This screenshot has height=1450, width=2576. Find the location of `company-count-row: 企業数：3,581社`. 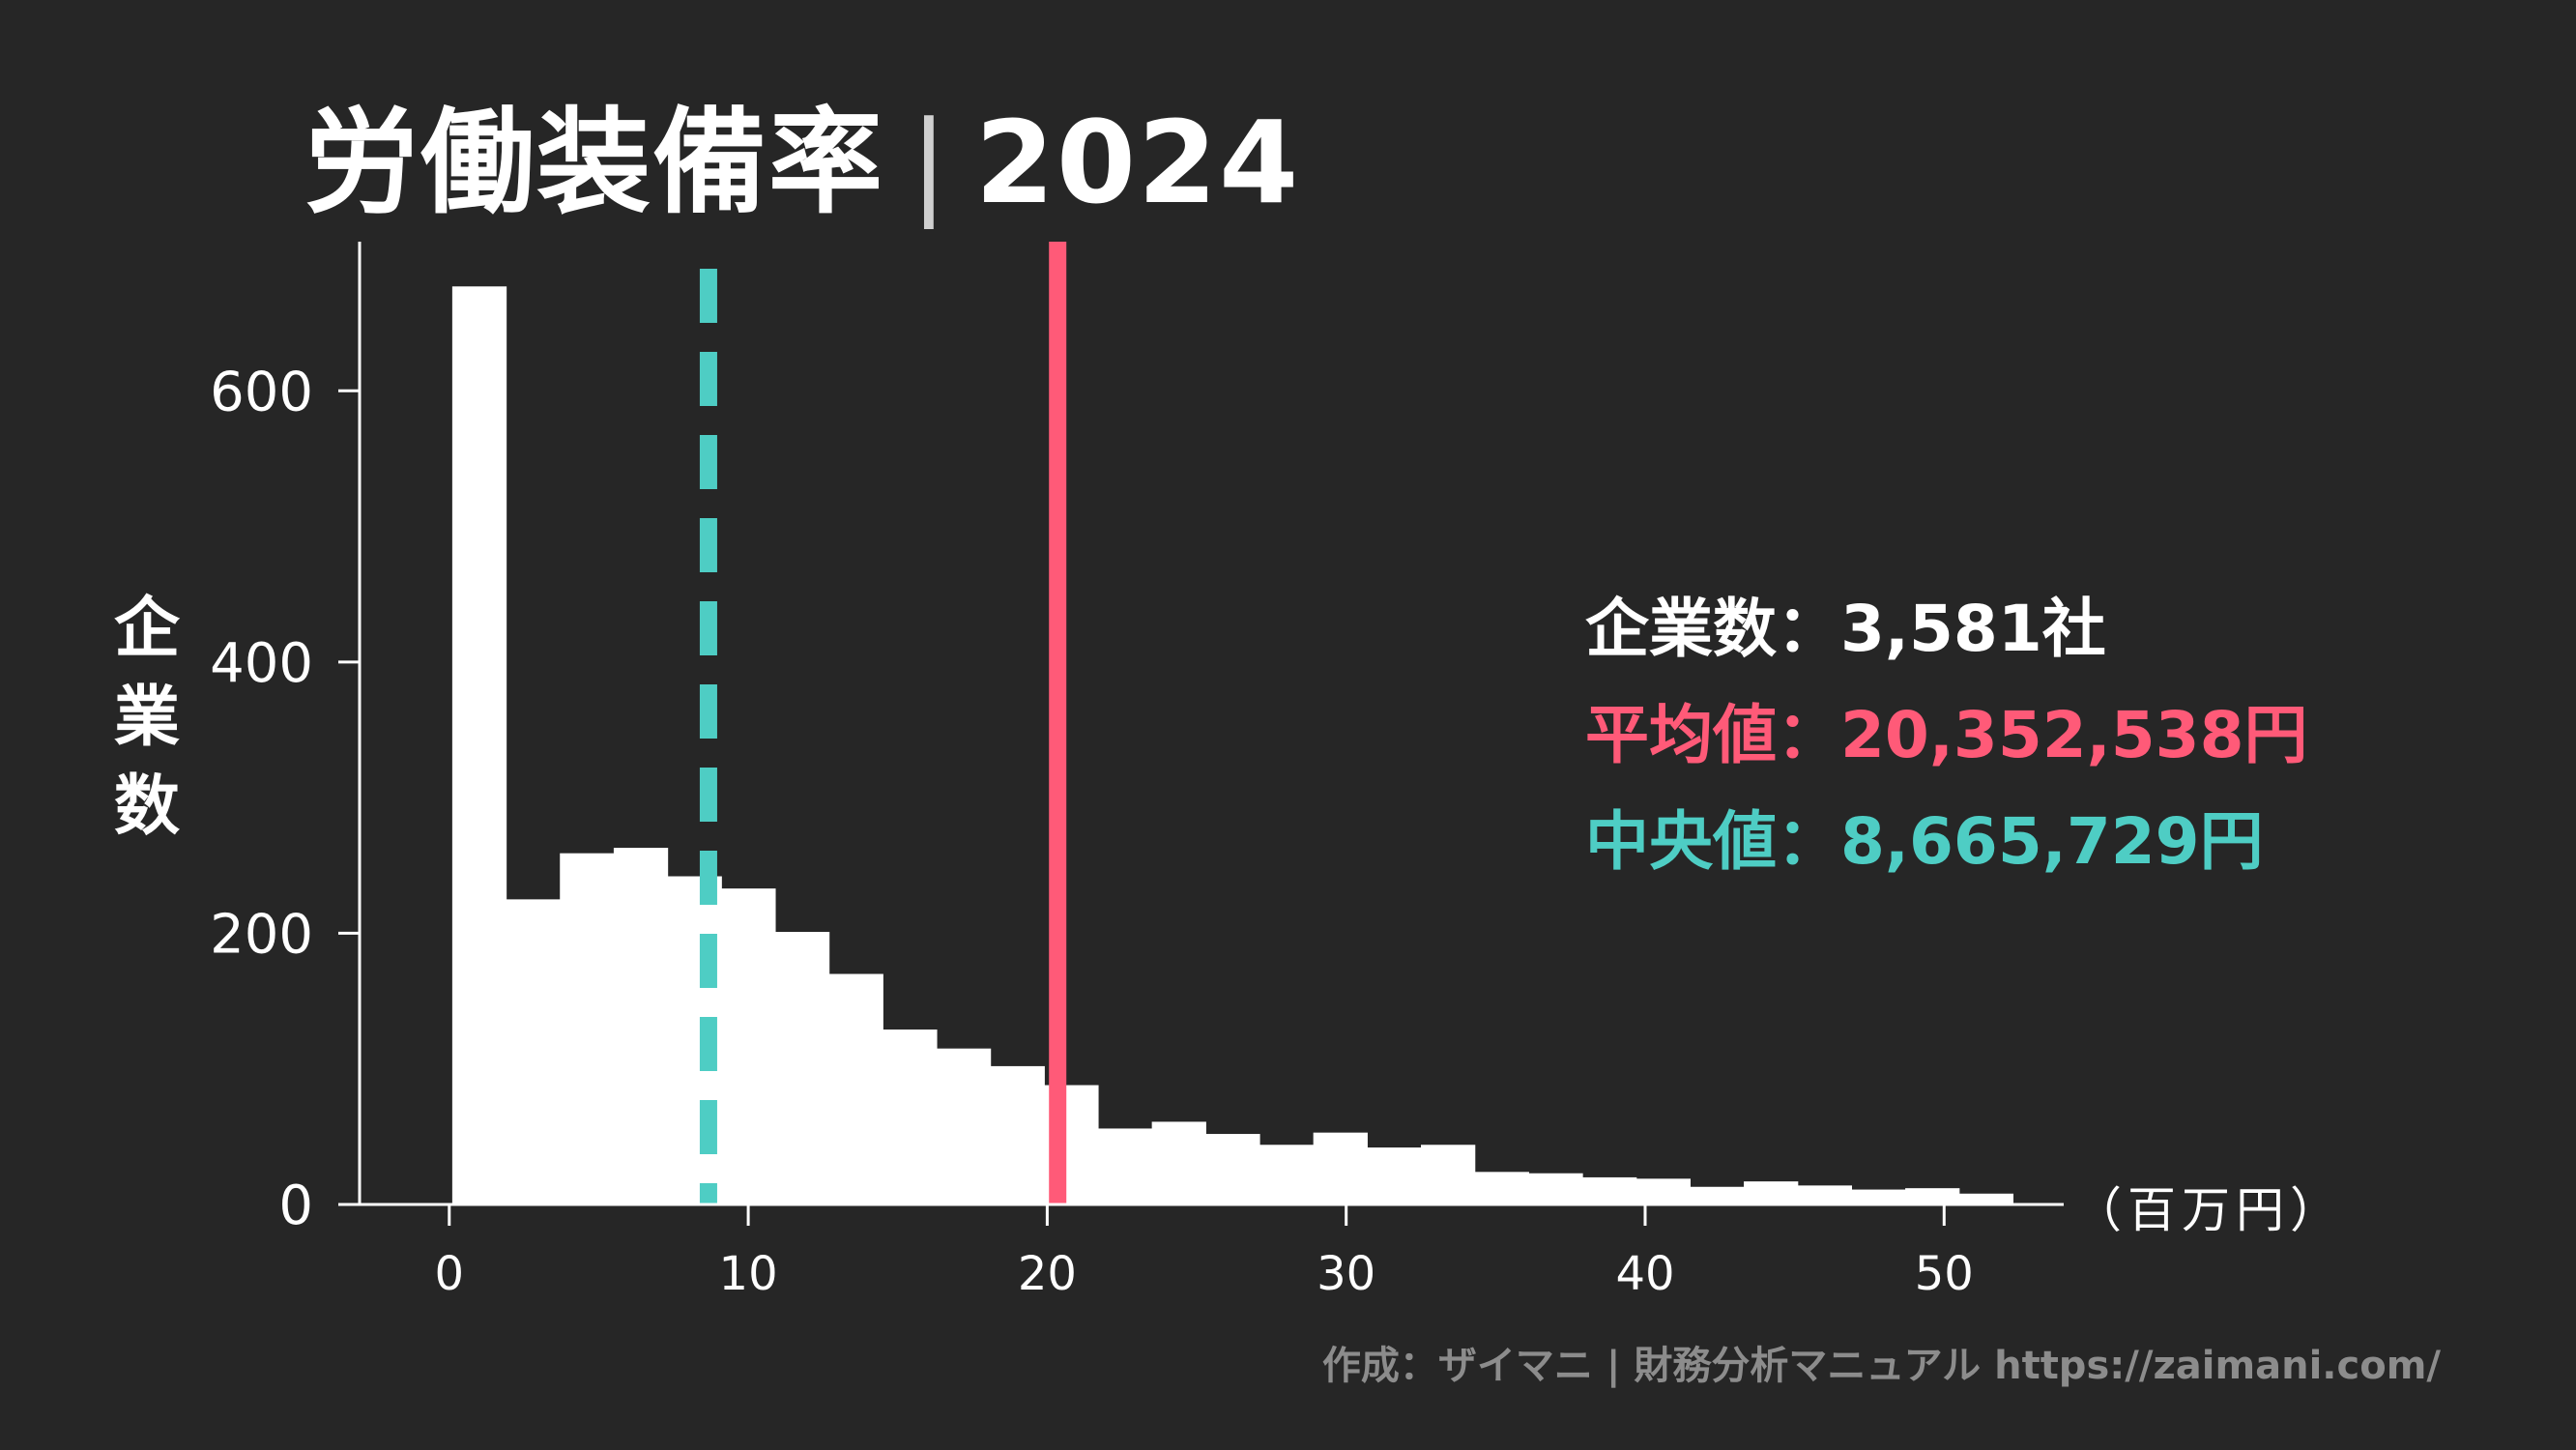

company-count-row: 企業数：3,581社 is located at coordinates (1947, 629).